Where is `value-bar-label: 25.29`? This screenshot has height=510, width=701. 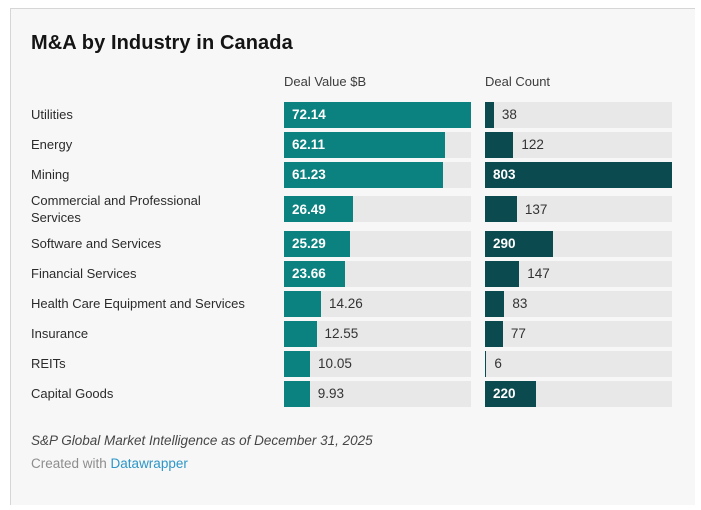
value-bar-label: 25.29 is located at coordinates (309, 244).